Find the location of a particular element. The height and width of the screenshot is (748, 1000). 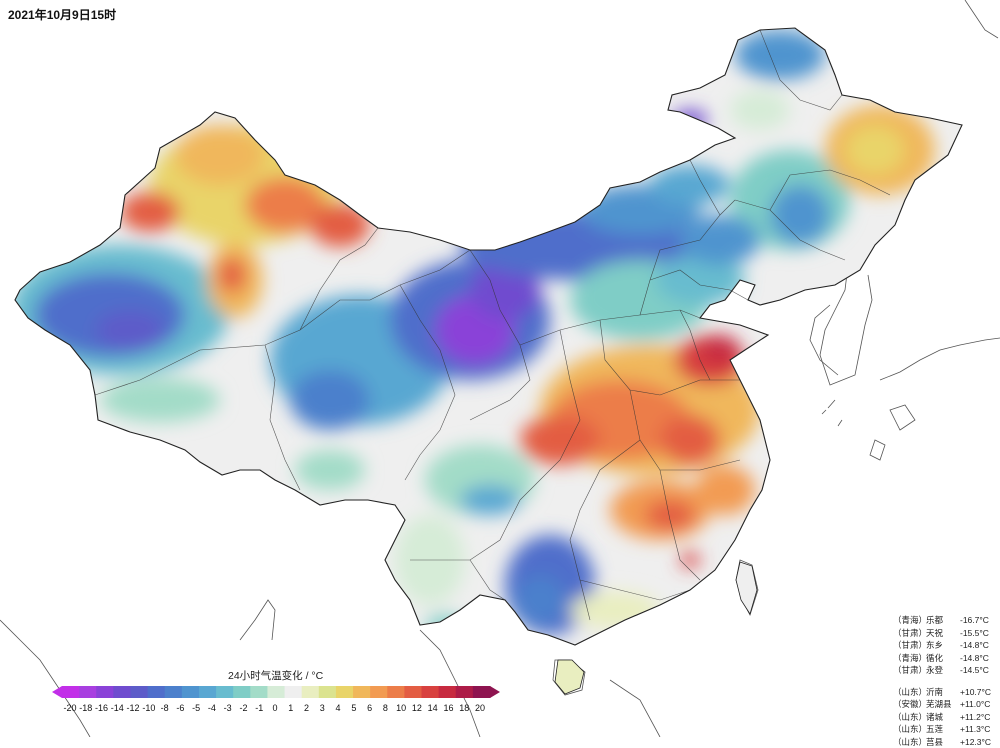

station-name: 永登 is located at coordinates (943, 670).